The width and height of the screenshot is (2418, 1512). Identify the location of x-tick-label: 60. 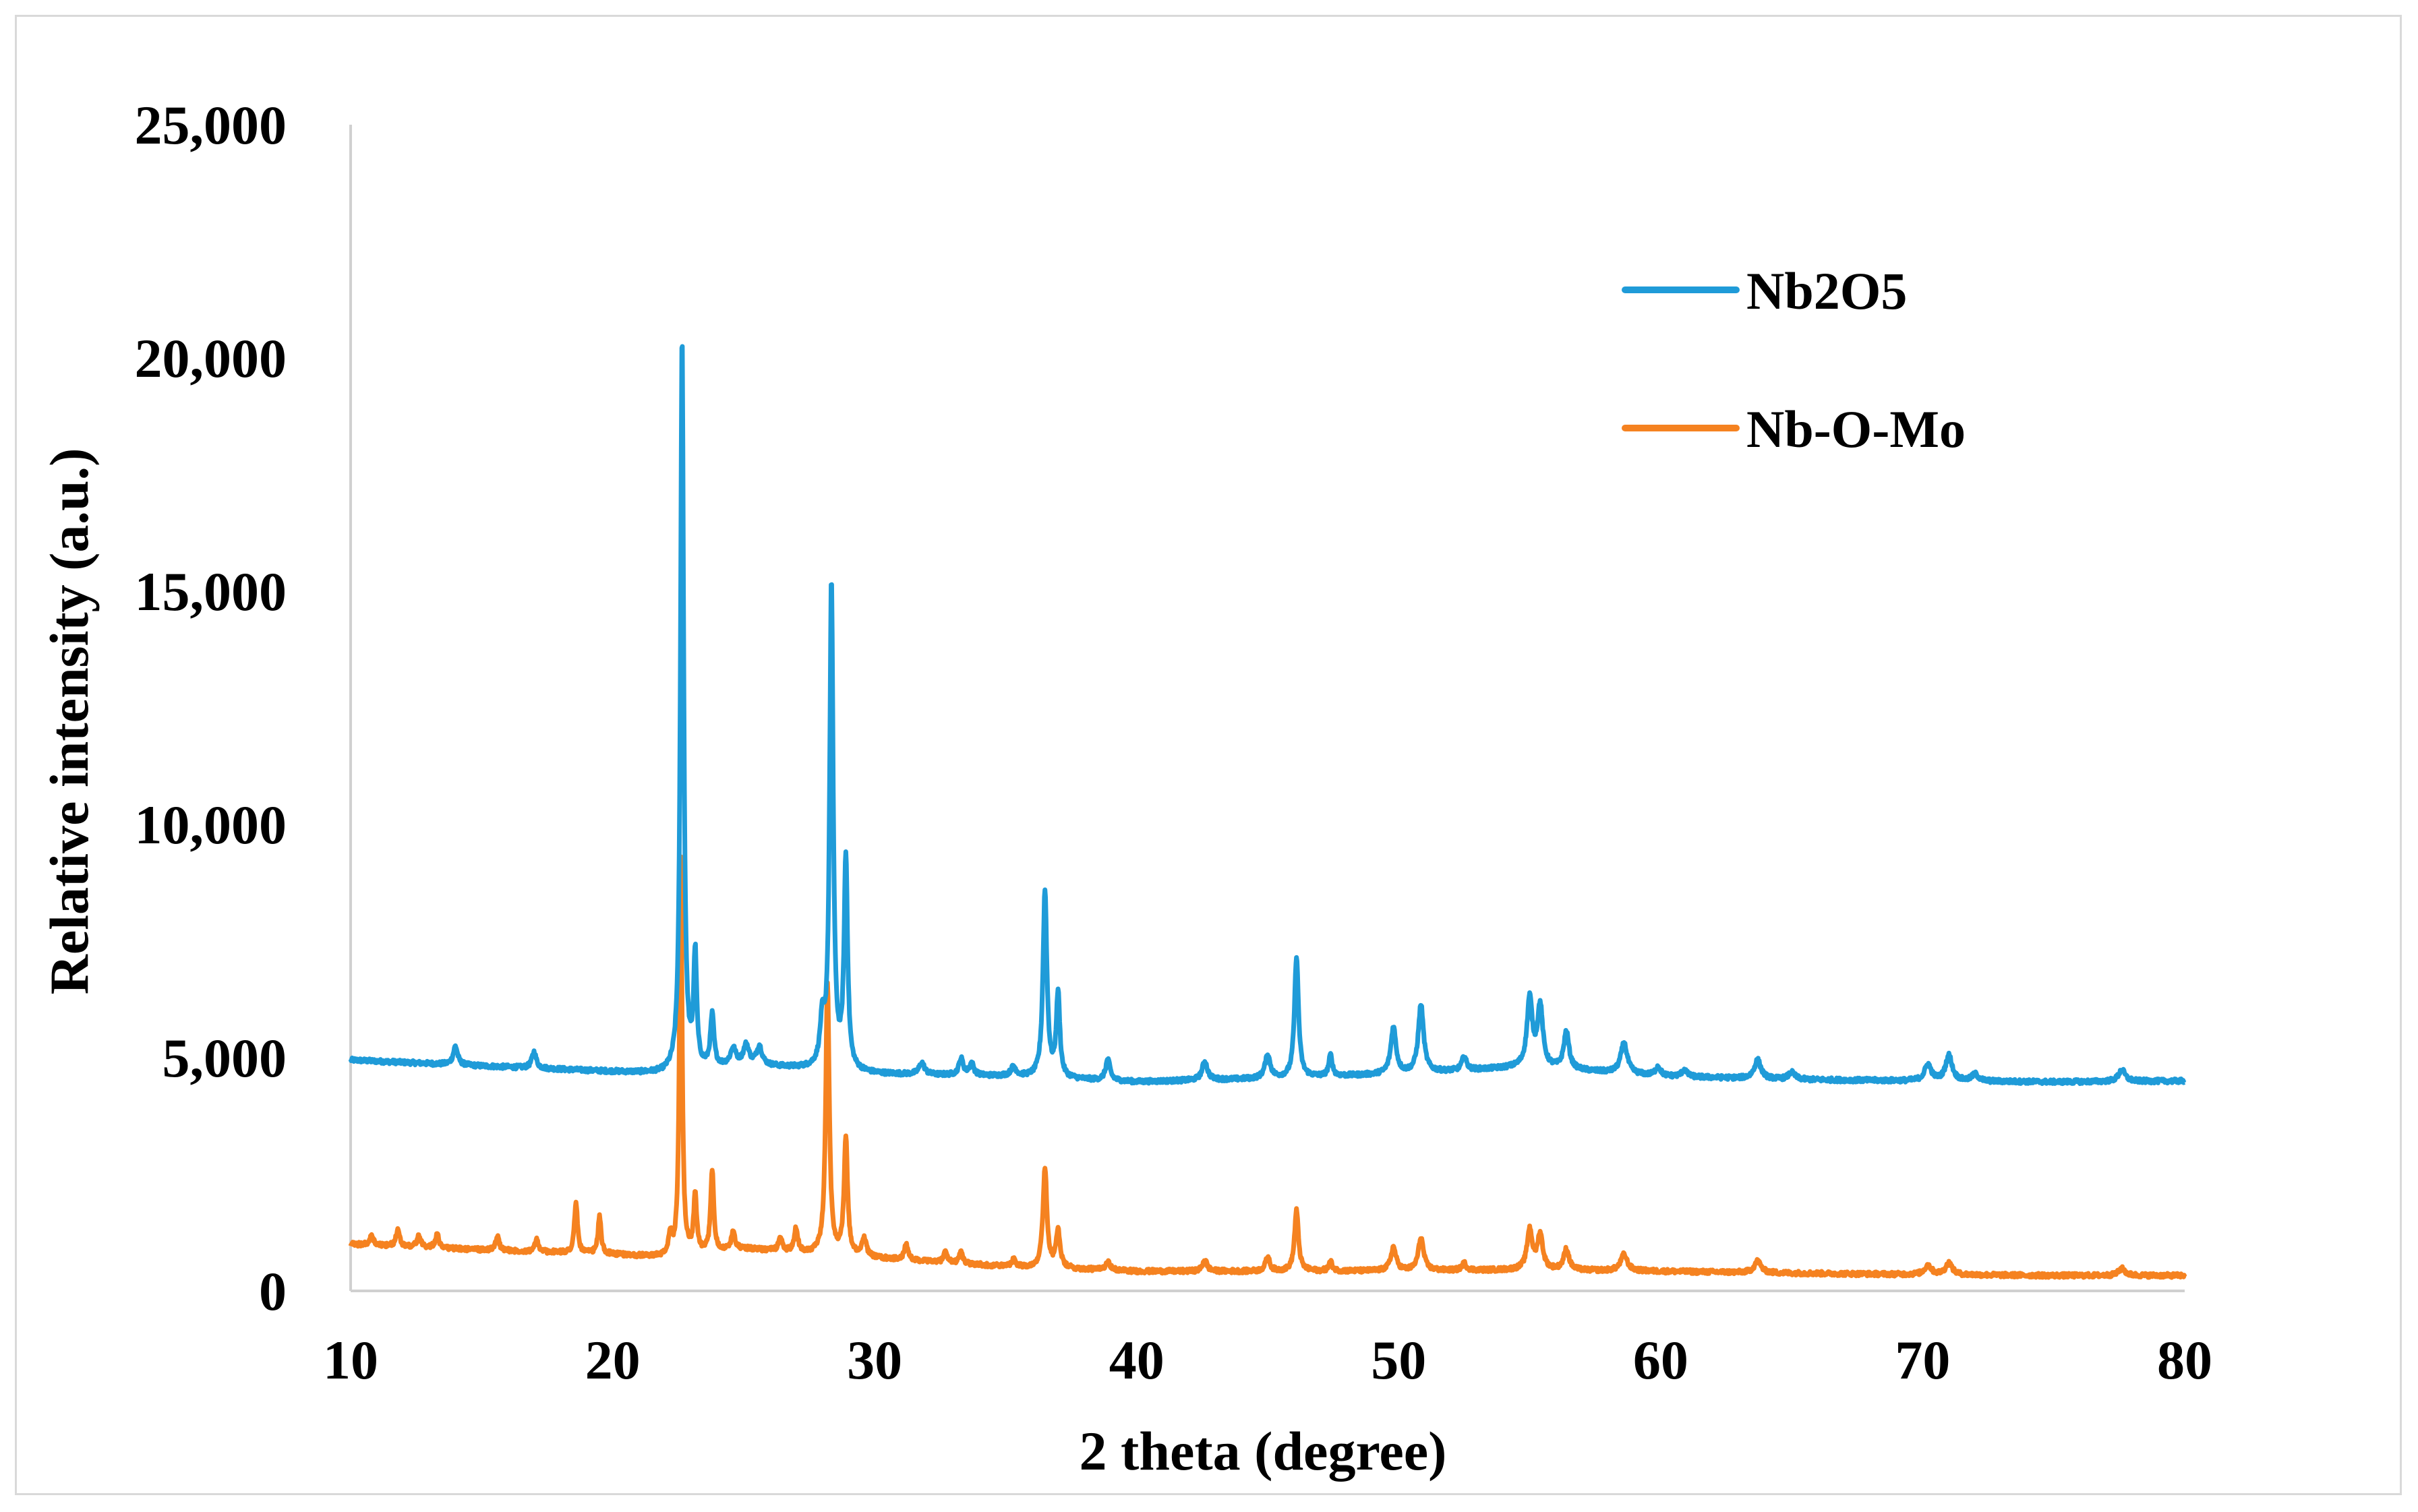
(1660, 1360).